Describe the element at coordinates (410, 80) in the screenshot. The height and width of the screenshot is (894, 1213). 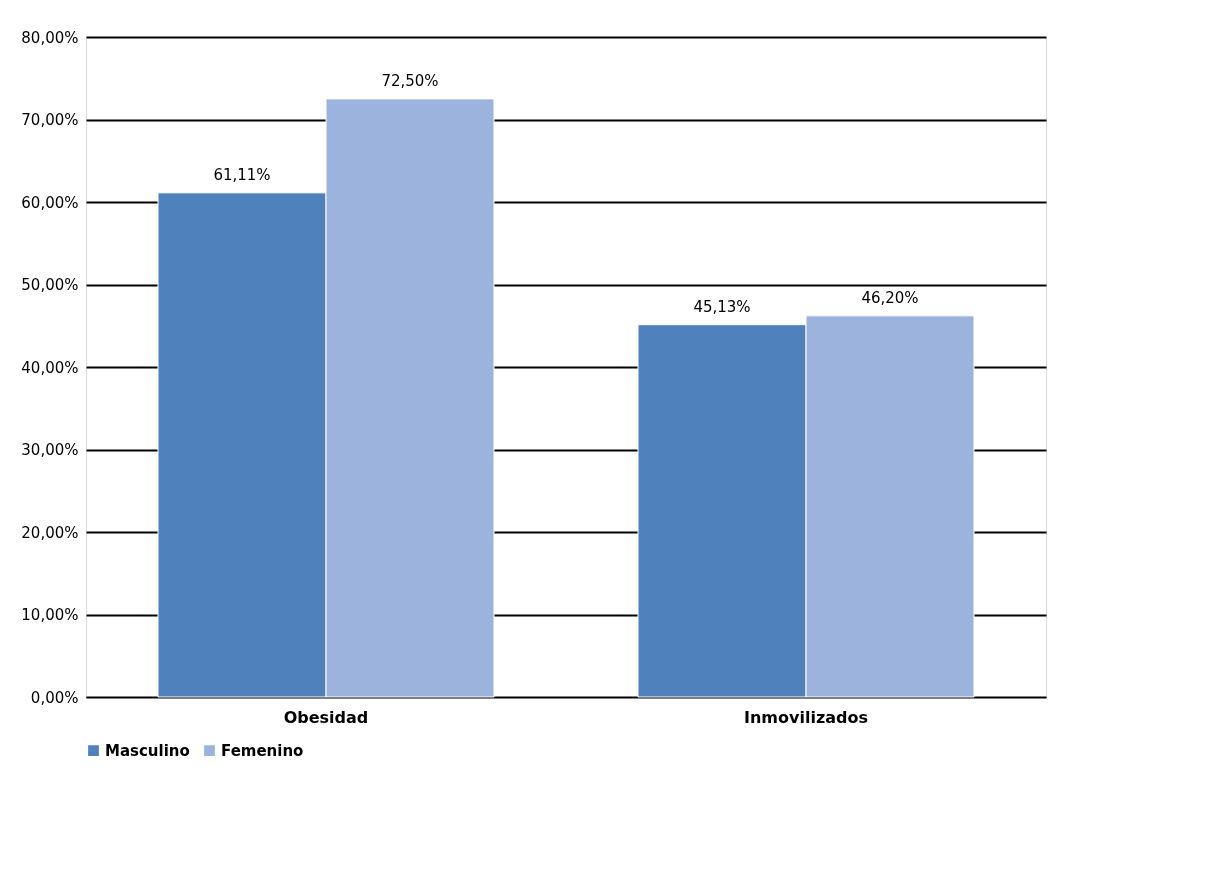
I see `data-label: 72,50%` at that location.